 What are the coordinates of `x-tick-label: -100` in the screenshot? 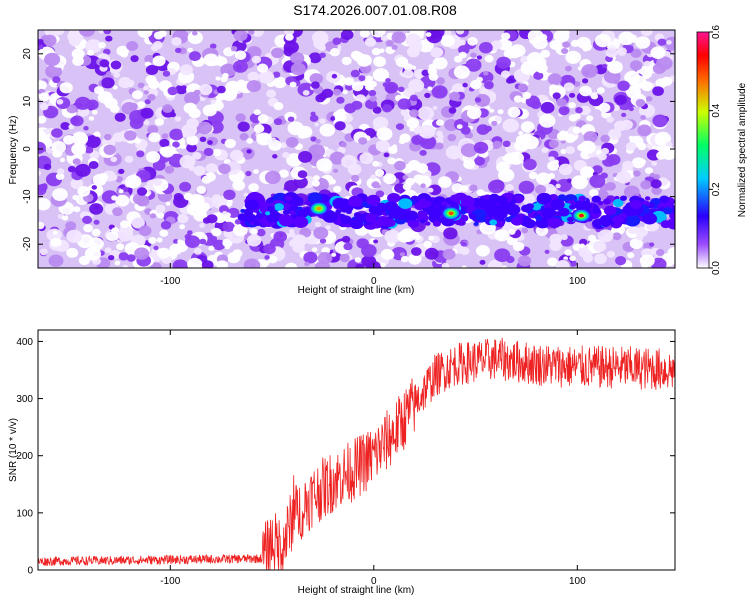 It's located at (170, 281).